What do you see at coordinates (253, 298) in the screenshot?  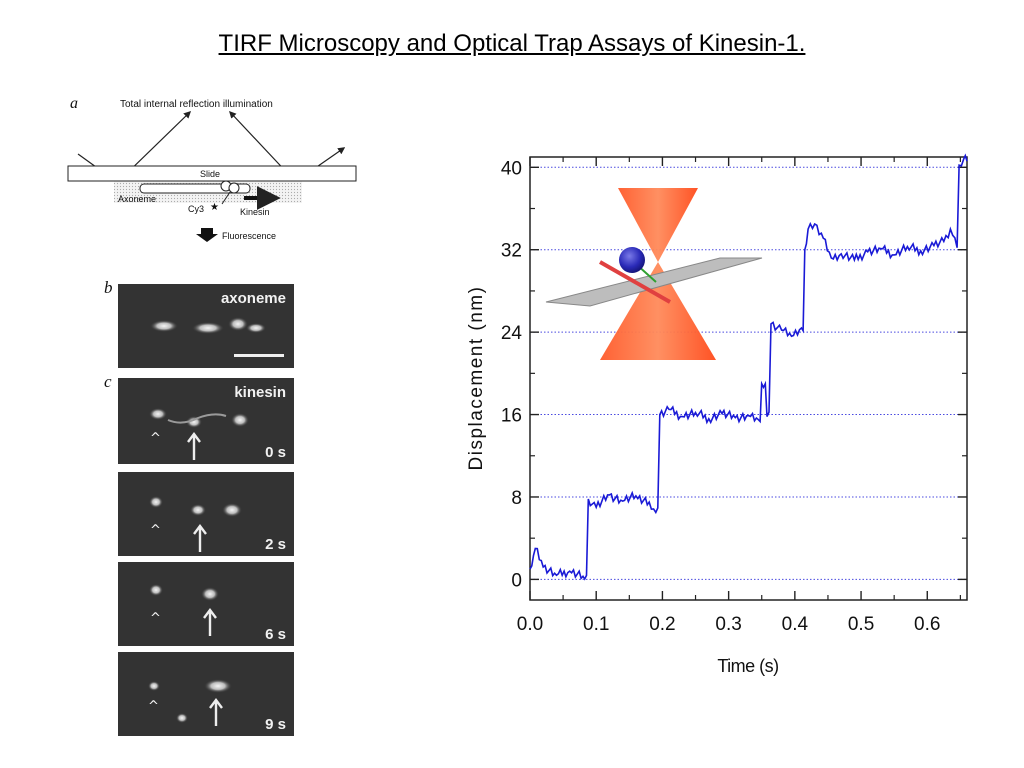 I see `axoneme-label: axoneme` at bounding box center [253, 298].